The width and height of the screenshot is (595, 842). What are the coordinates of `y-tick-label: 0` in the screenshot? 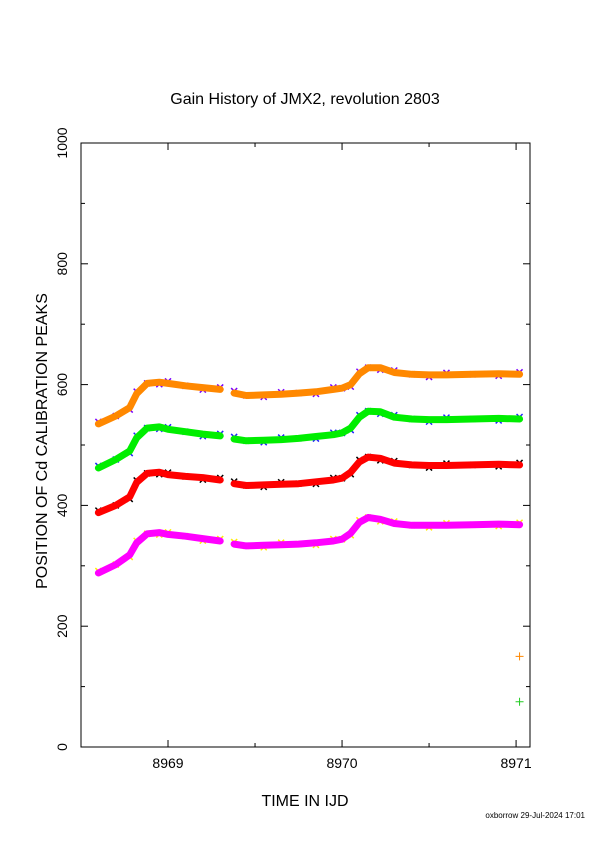 It's located at (62, 747).